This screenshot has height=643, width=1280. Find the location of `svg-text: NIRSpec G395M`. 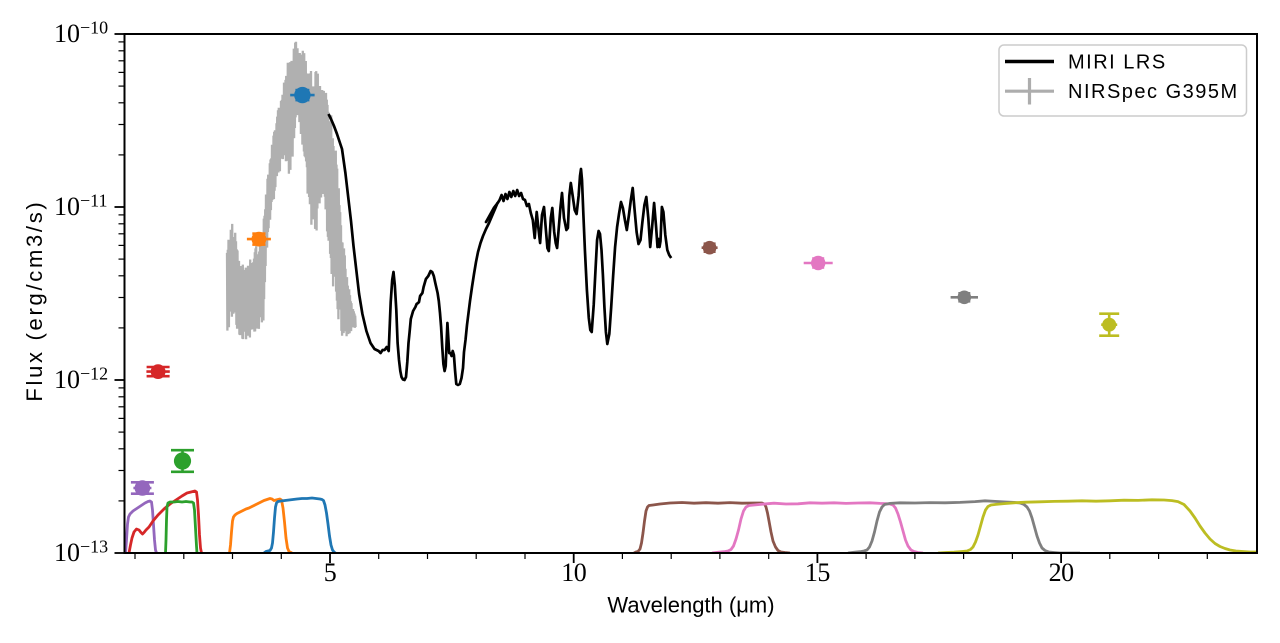

svg-text: NIRSpec G395M is located at coordinates (1153, 92).